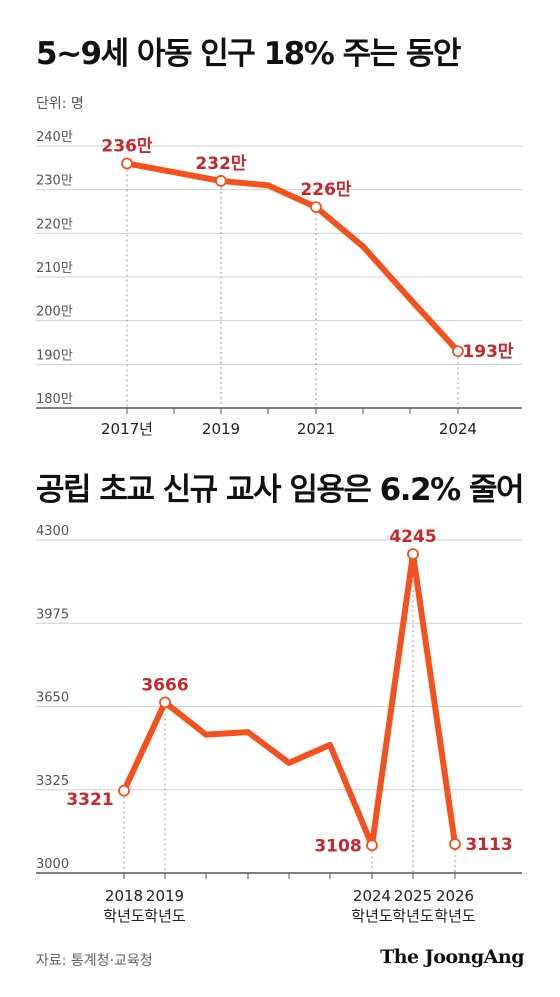  I want to click on x-tick-label: 2026, so click(455, 896).